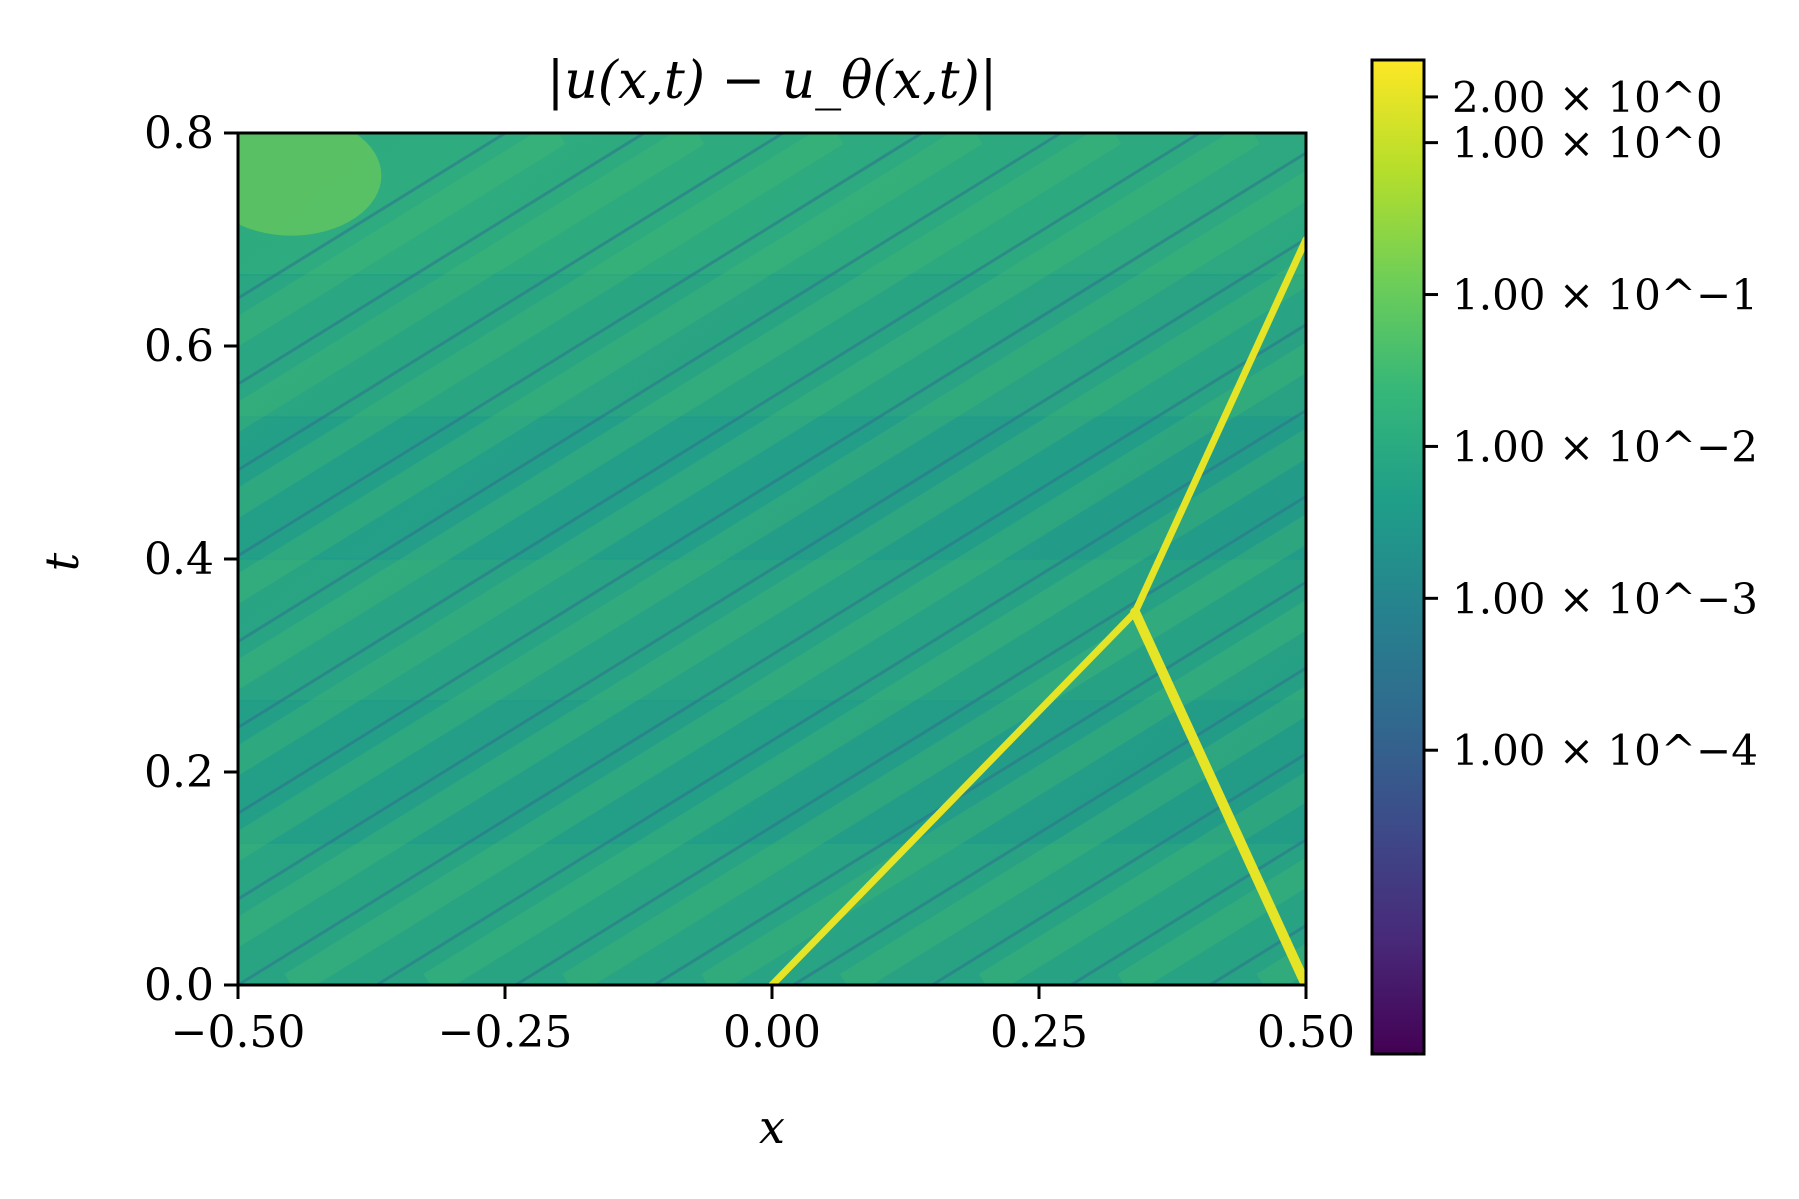 This screenshot has width=1799, height=1199. What do you see at coordinates (179, 559) in the screenshot?
I see `y-tick-label: 0.4` at bounding box center [179, 559].